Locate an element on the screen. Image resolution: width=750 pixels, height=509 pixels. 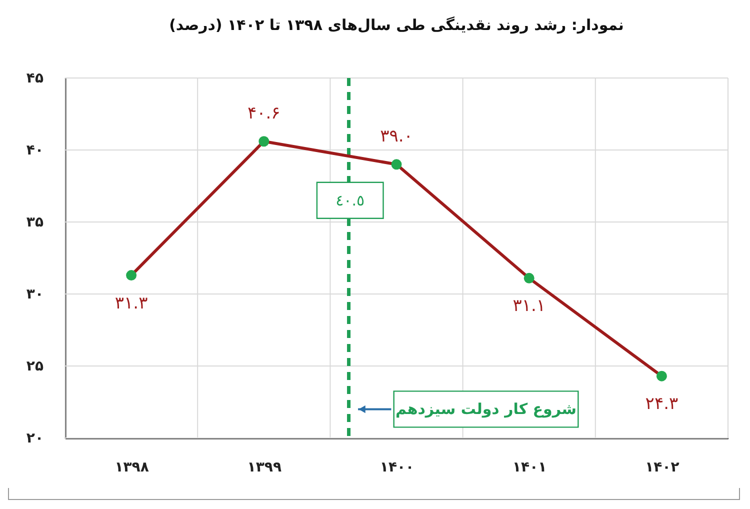
x-tick-label: ۱۳۹۸ is located at coordinates (132, 468).